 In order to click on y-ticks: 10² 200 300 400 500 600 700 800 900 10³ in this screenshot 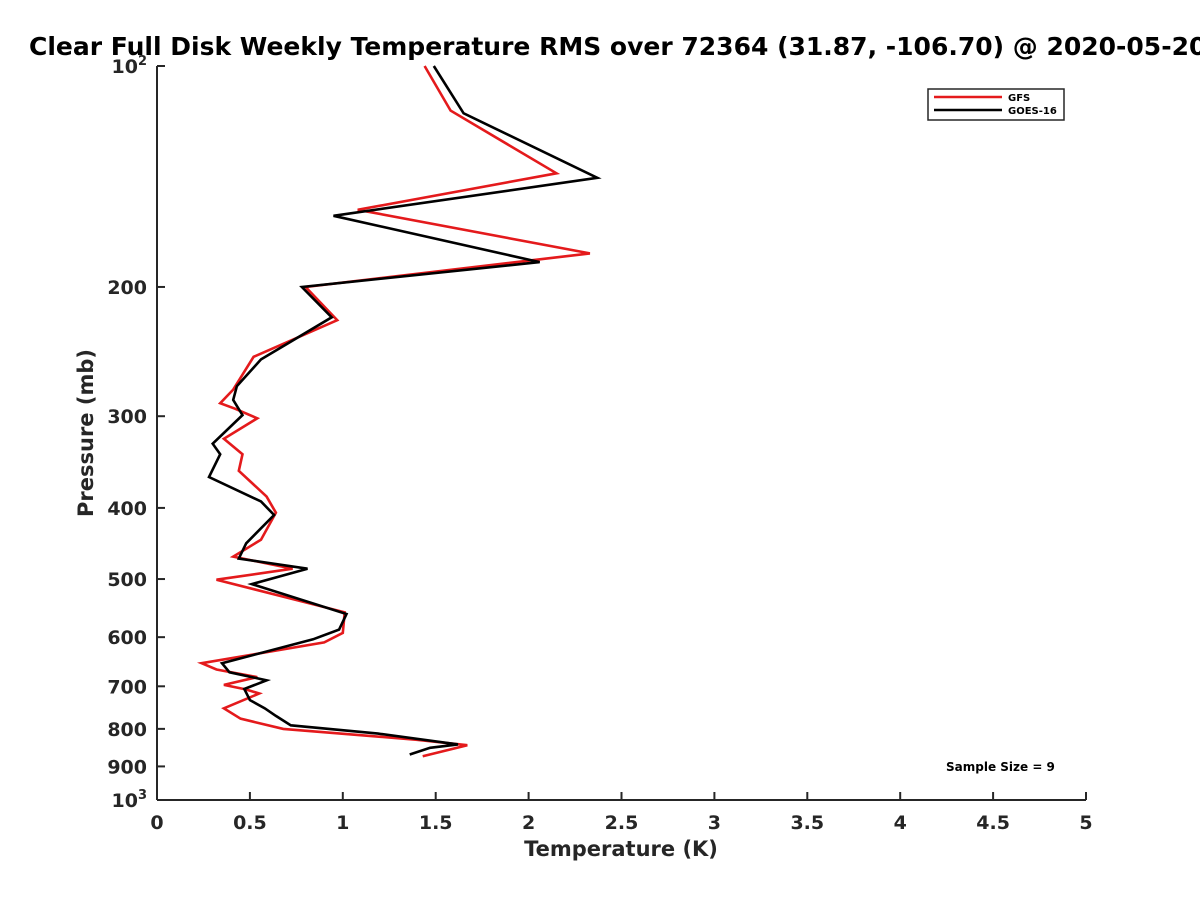, I will do `click(136, 433)`.